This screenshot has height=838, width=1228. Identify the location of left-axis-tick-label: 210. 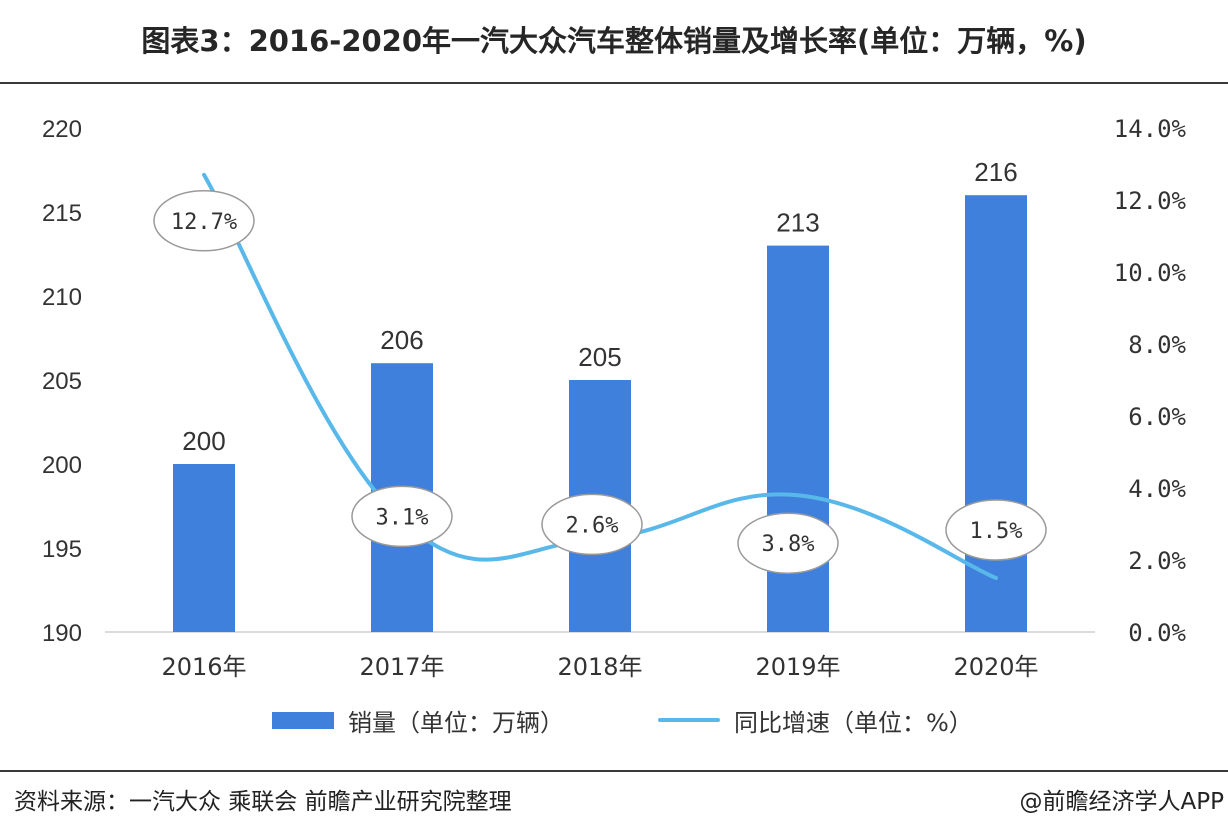
(62, 297).